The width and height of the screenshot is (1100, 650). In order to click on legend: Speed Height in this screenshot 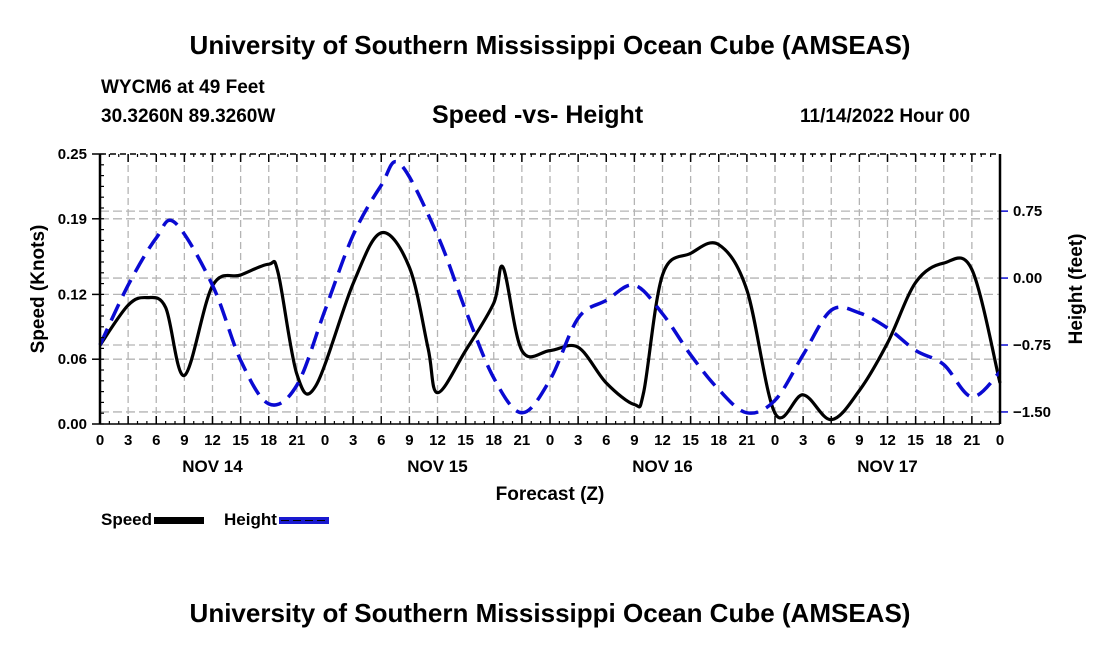, I will do `click(215, 520)`.